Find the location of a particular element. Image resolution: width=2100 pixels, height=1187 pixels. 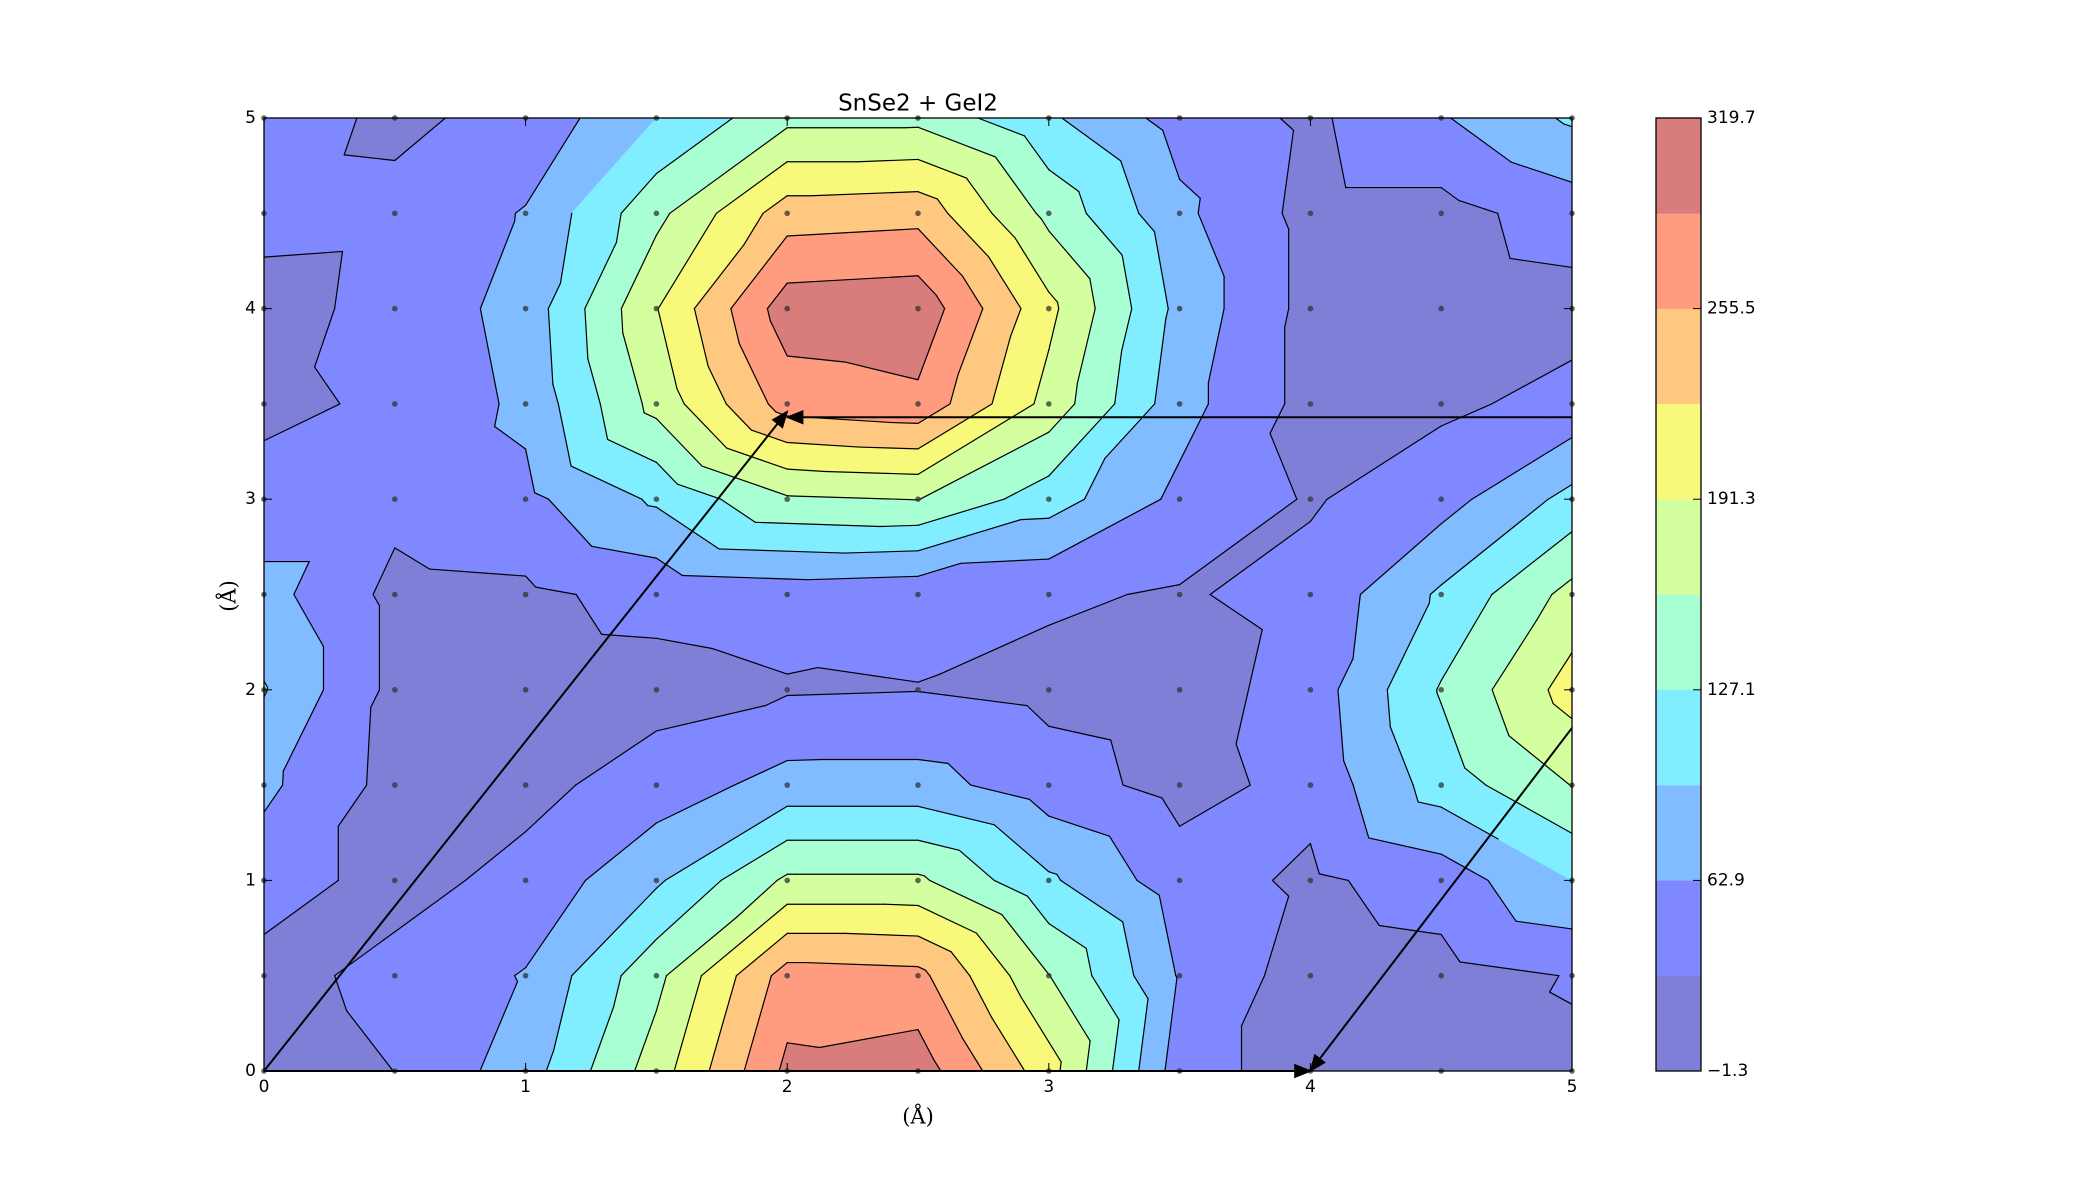

y-tick-label: 3 is located at coordinates (250, 499).